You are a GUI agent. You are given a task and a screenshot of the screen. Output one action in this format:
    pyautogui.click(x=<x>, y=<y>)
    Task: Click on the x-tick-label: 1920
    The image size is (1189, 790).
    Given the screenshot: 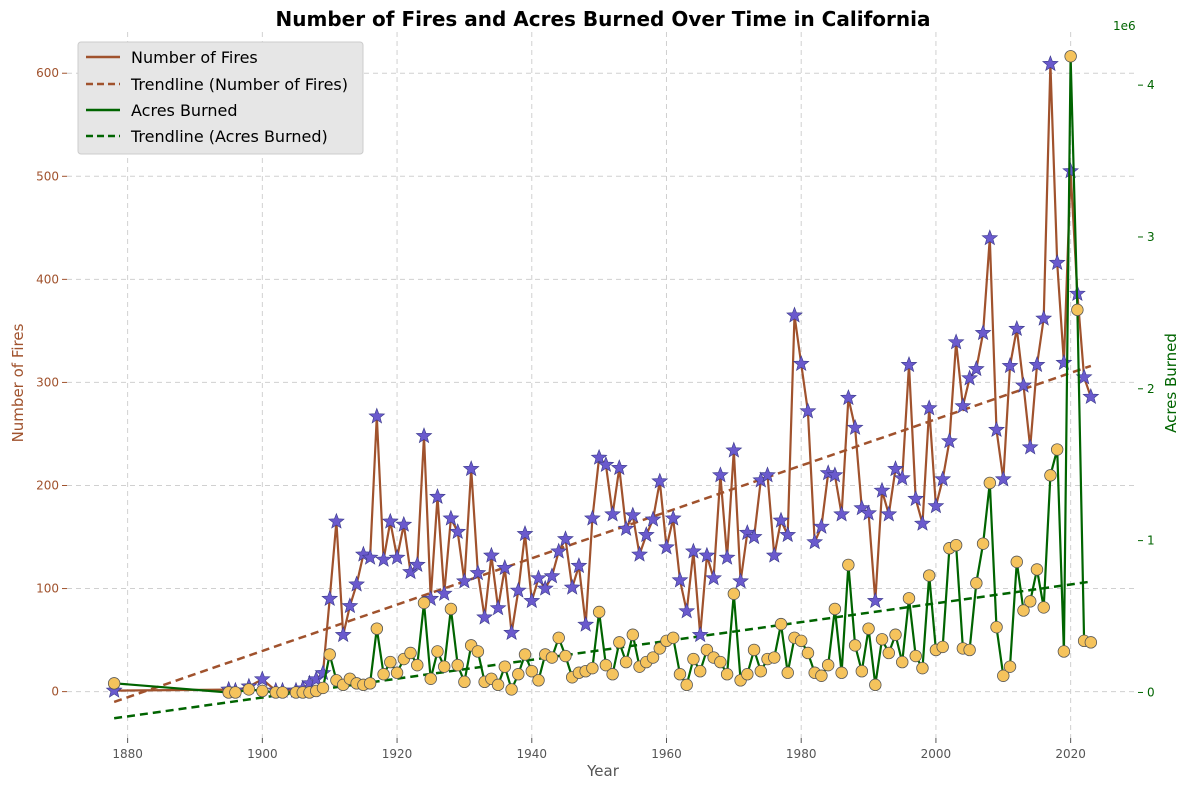 What is the action you would take?
    pyautogui.click(x=397, y=754)
    